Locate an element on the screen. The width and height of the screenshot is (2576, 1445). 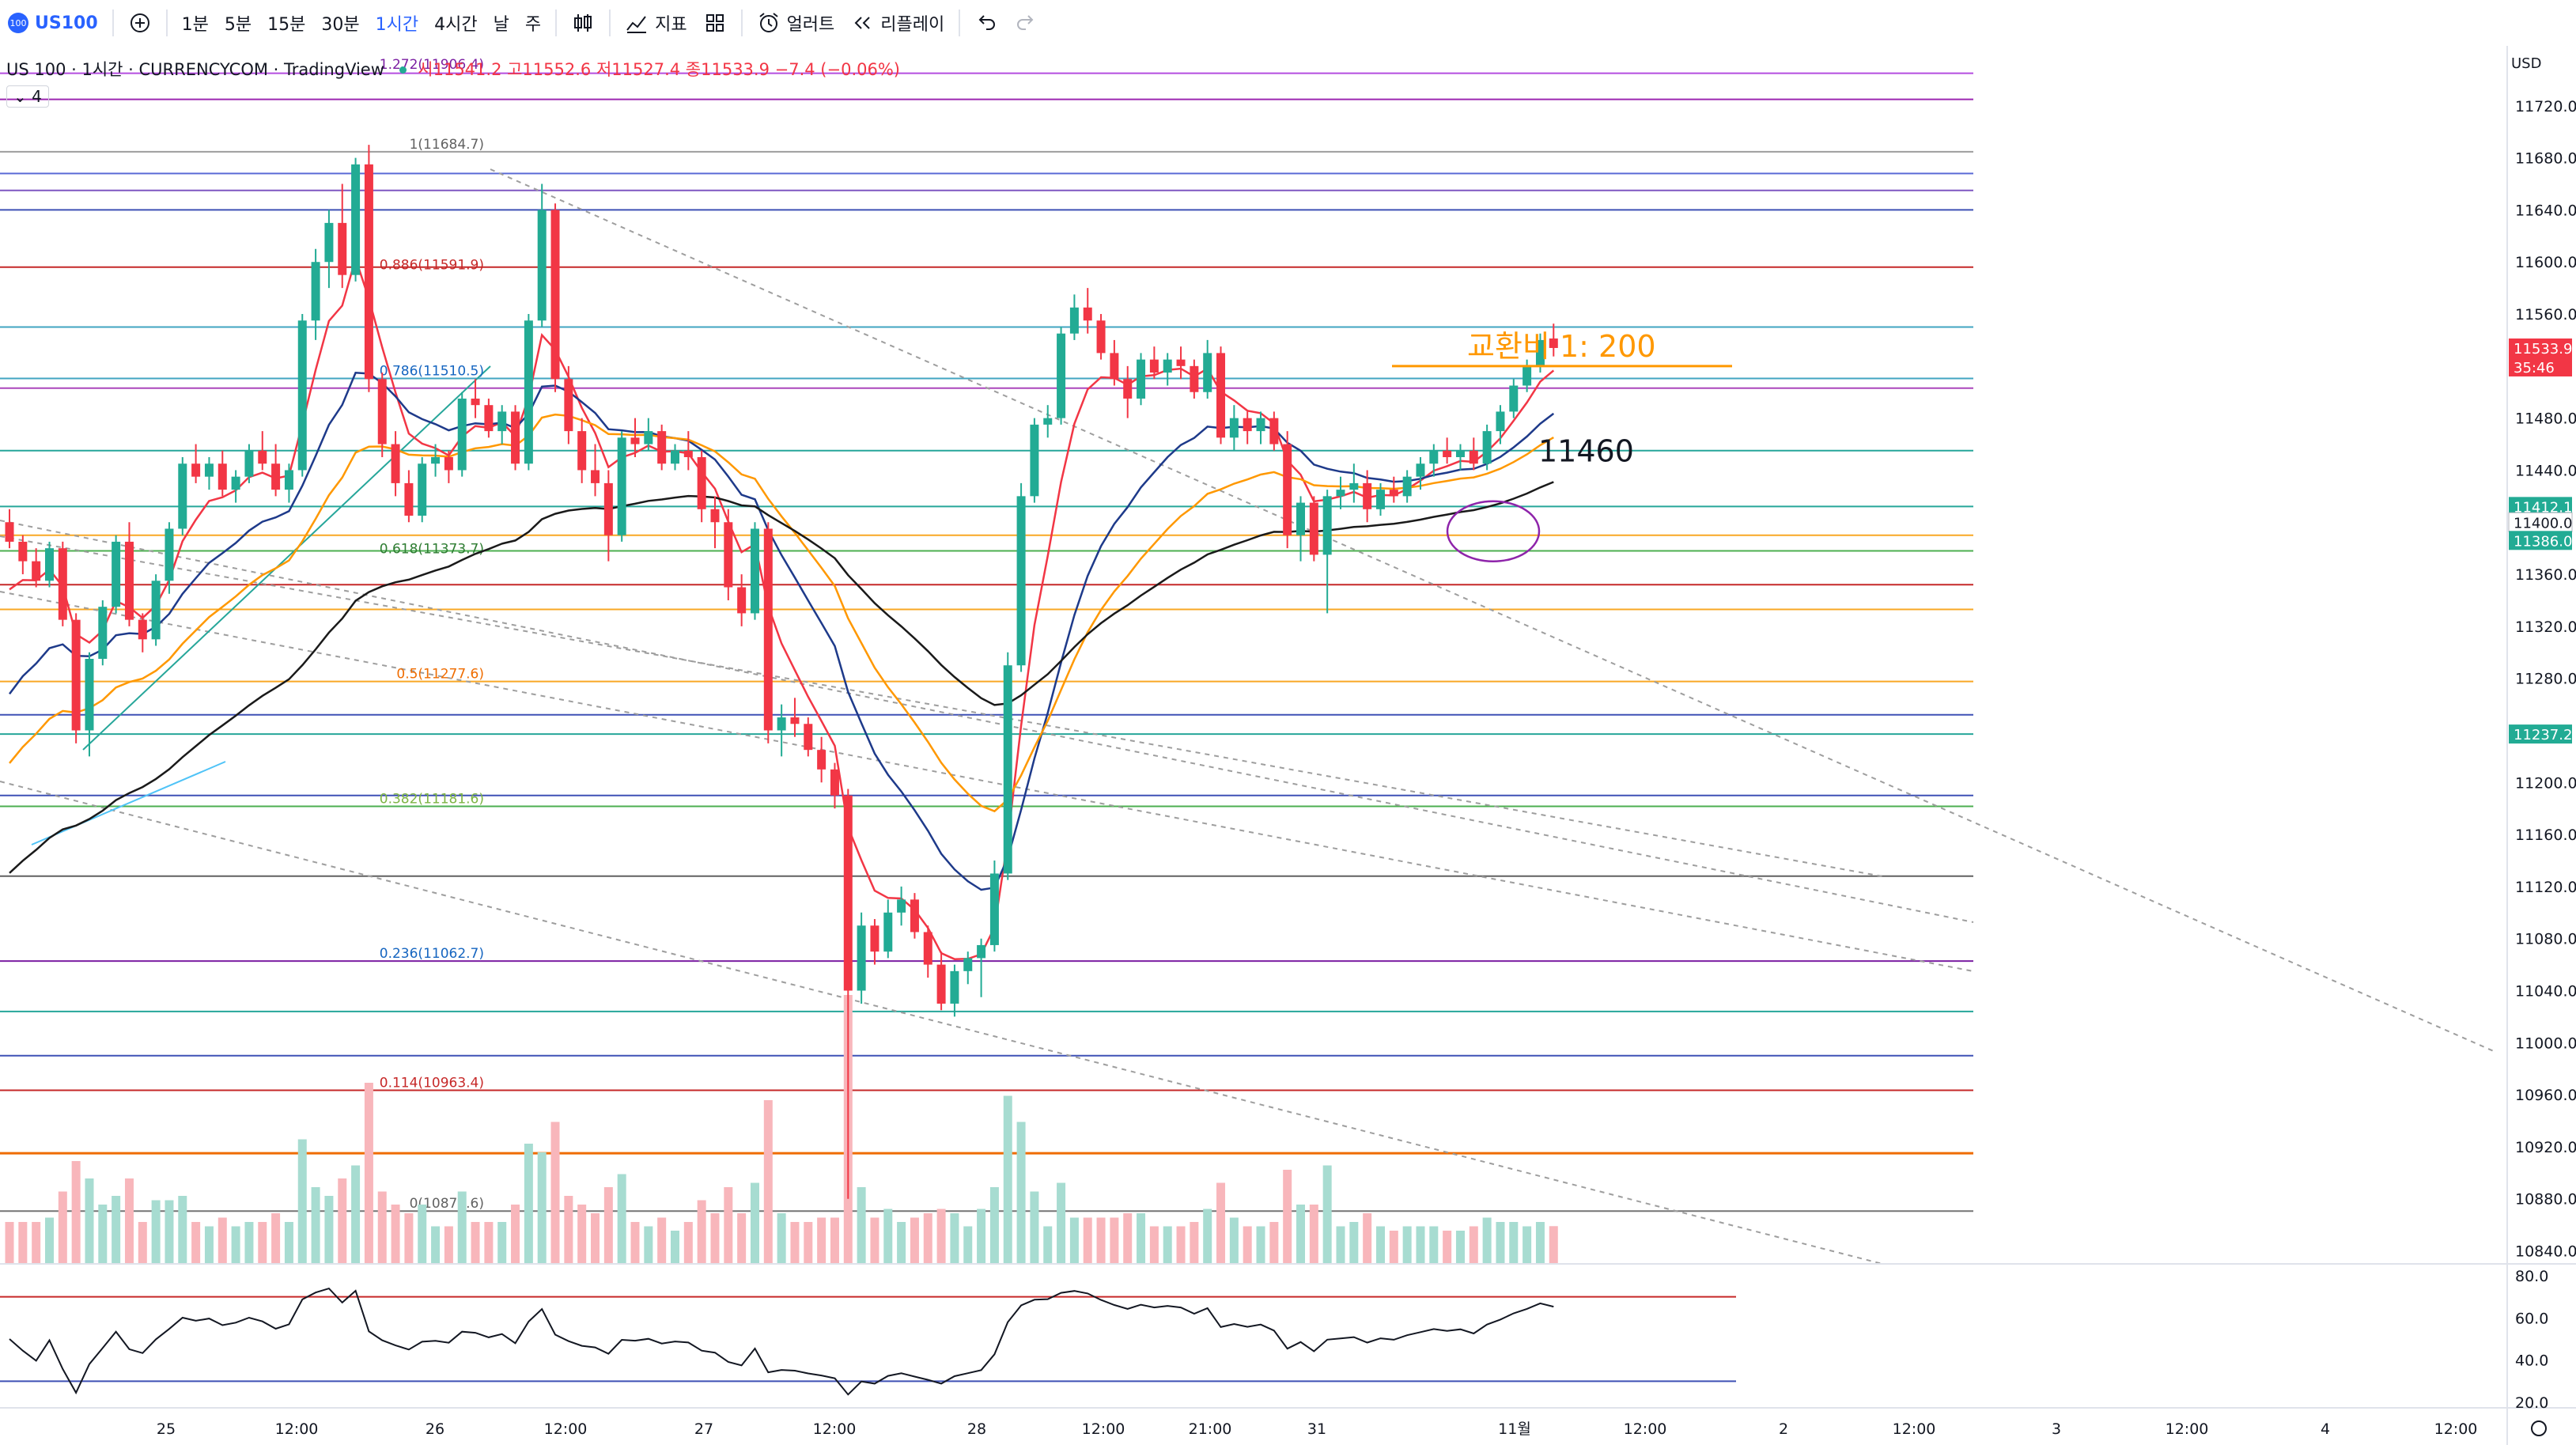
trend-line is located at coordinates (286, 558).